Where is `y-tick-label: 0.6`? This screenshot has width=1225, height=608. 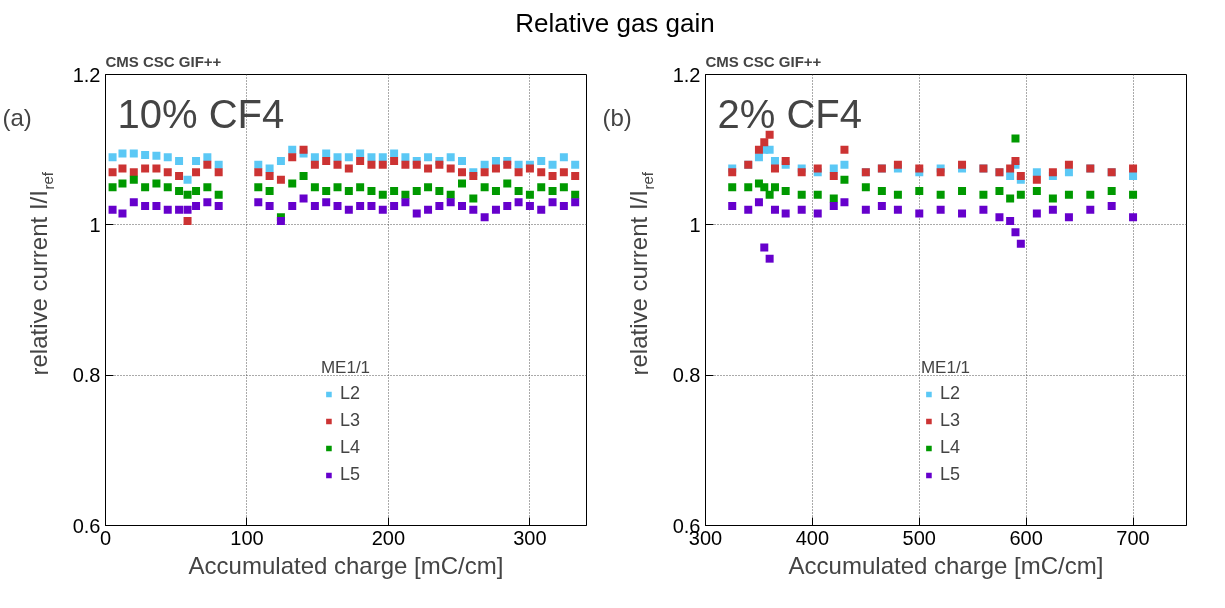
y-tick-label: 0.6 is located at coordinates (86, 525).